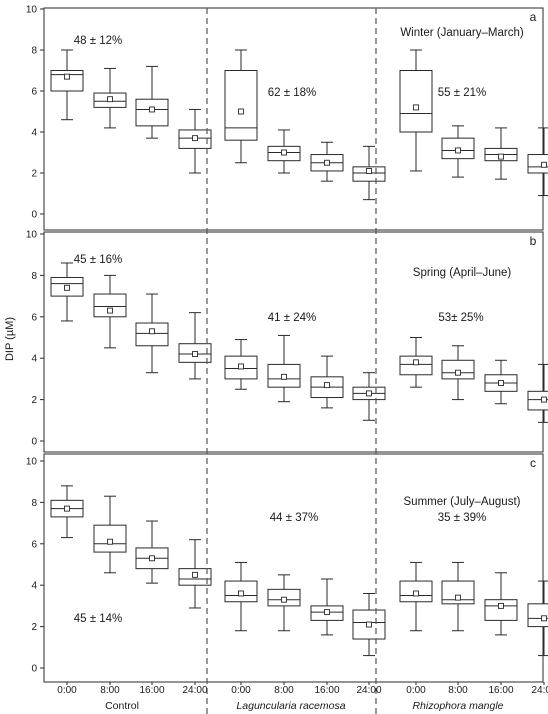  What do you see at coordinates (290, 706) in the screenshot?
I see `group-label: Laguncularia racemosa` at bounding box center [290, 706].